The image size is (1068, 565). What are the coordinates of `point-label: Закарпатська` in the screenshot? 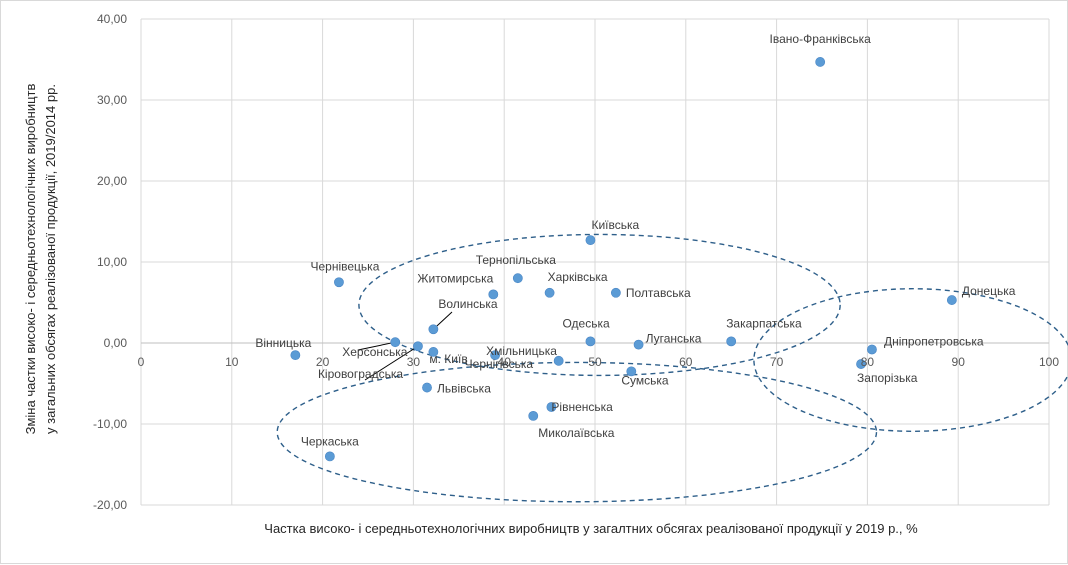 It's located at (764, 323).